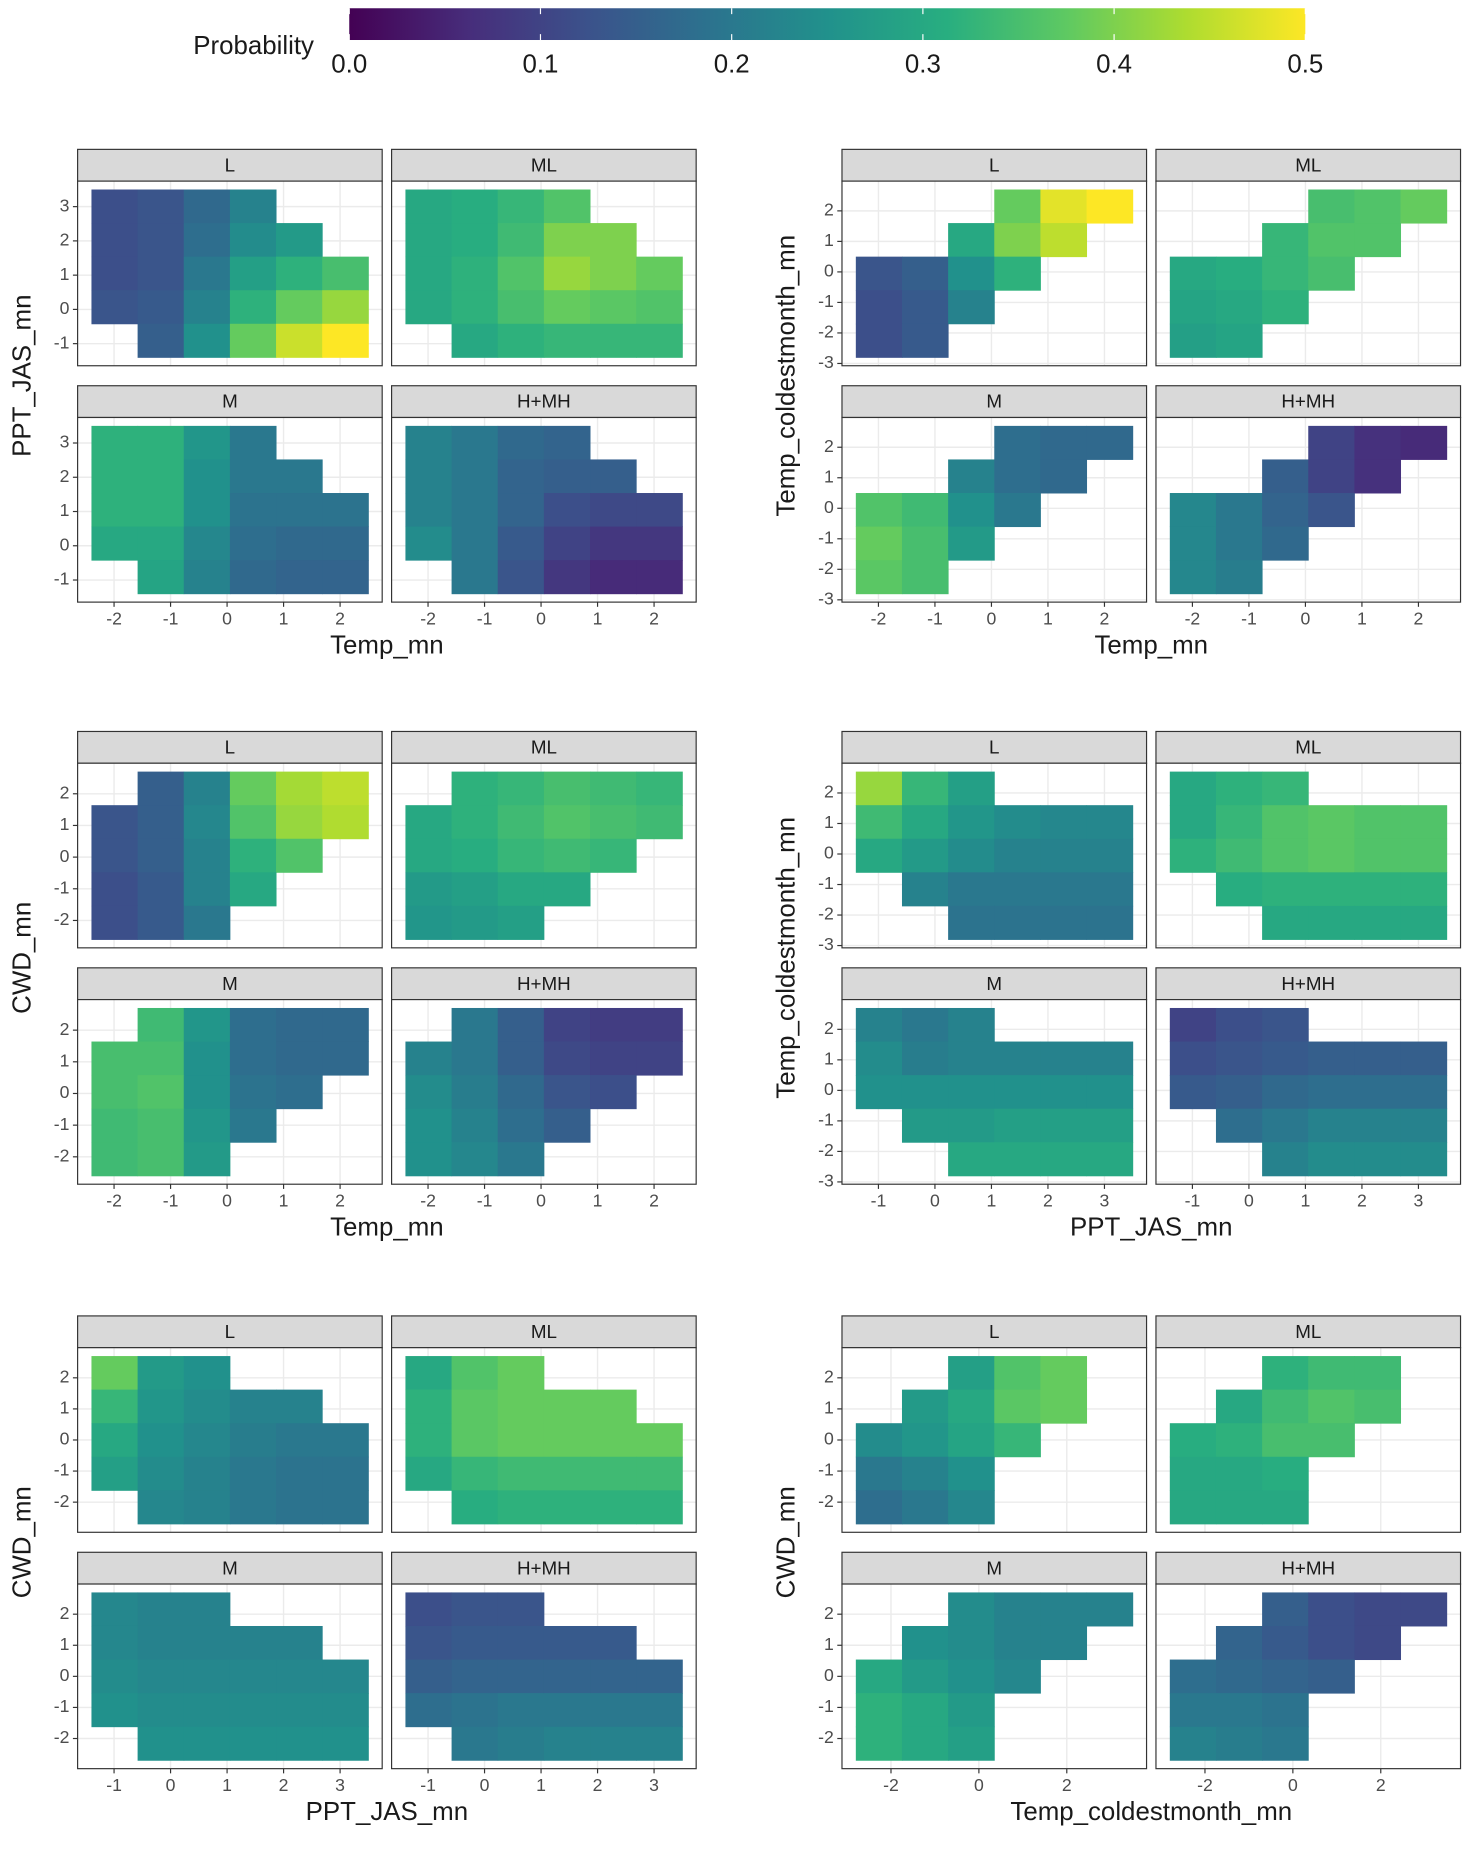 The height and width of the screenshot is (1851, 1477). I want to click on x-tick-label: -2, so click(891, 1785).